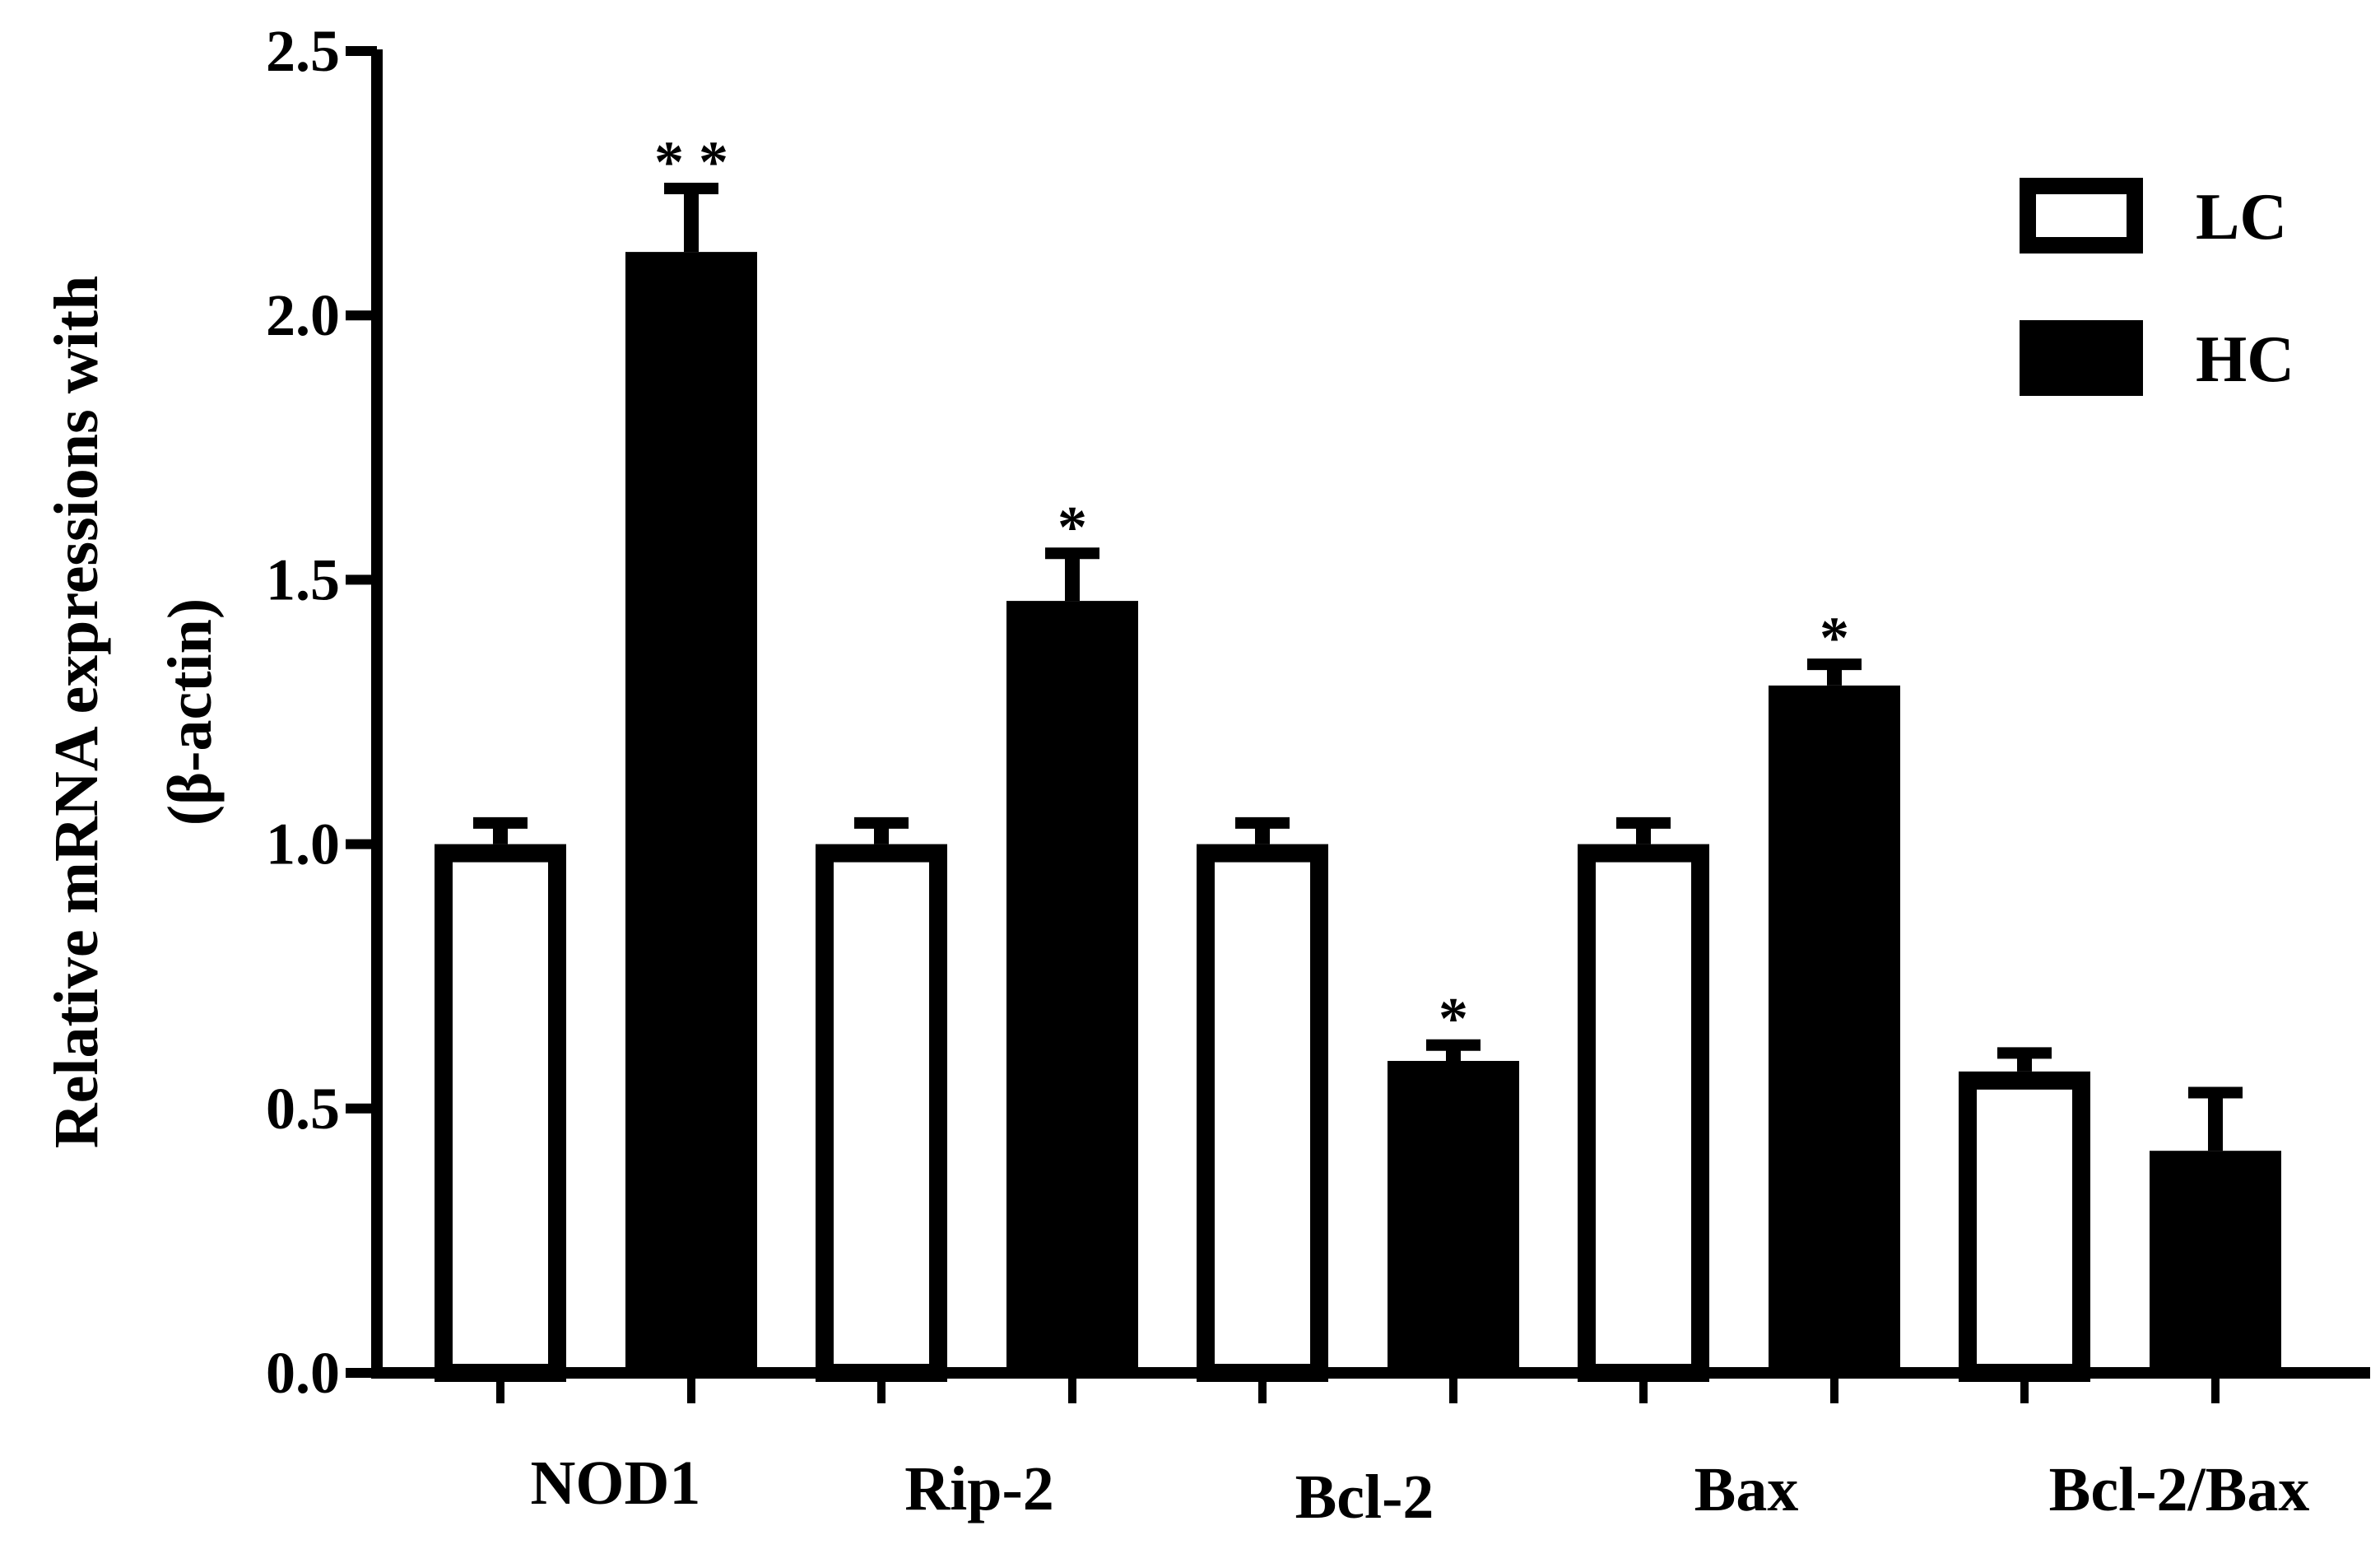 The height and width of the screenshot is (1549, 2380). Describe the element at coordinates (2081, 358) in the screenshot. I see `legend-swatch-hc` at that location.